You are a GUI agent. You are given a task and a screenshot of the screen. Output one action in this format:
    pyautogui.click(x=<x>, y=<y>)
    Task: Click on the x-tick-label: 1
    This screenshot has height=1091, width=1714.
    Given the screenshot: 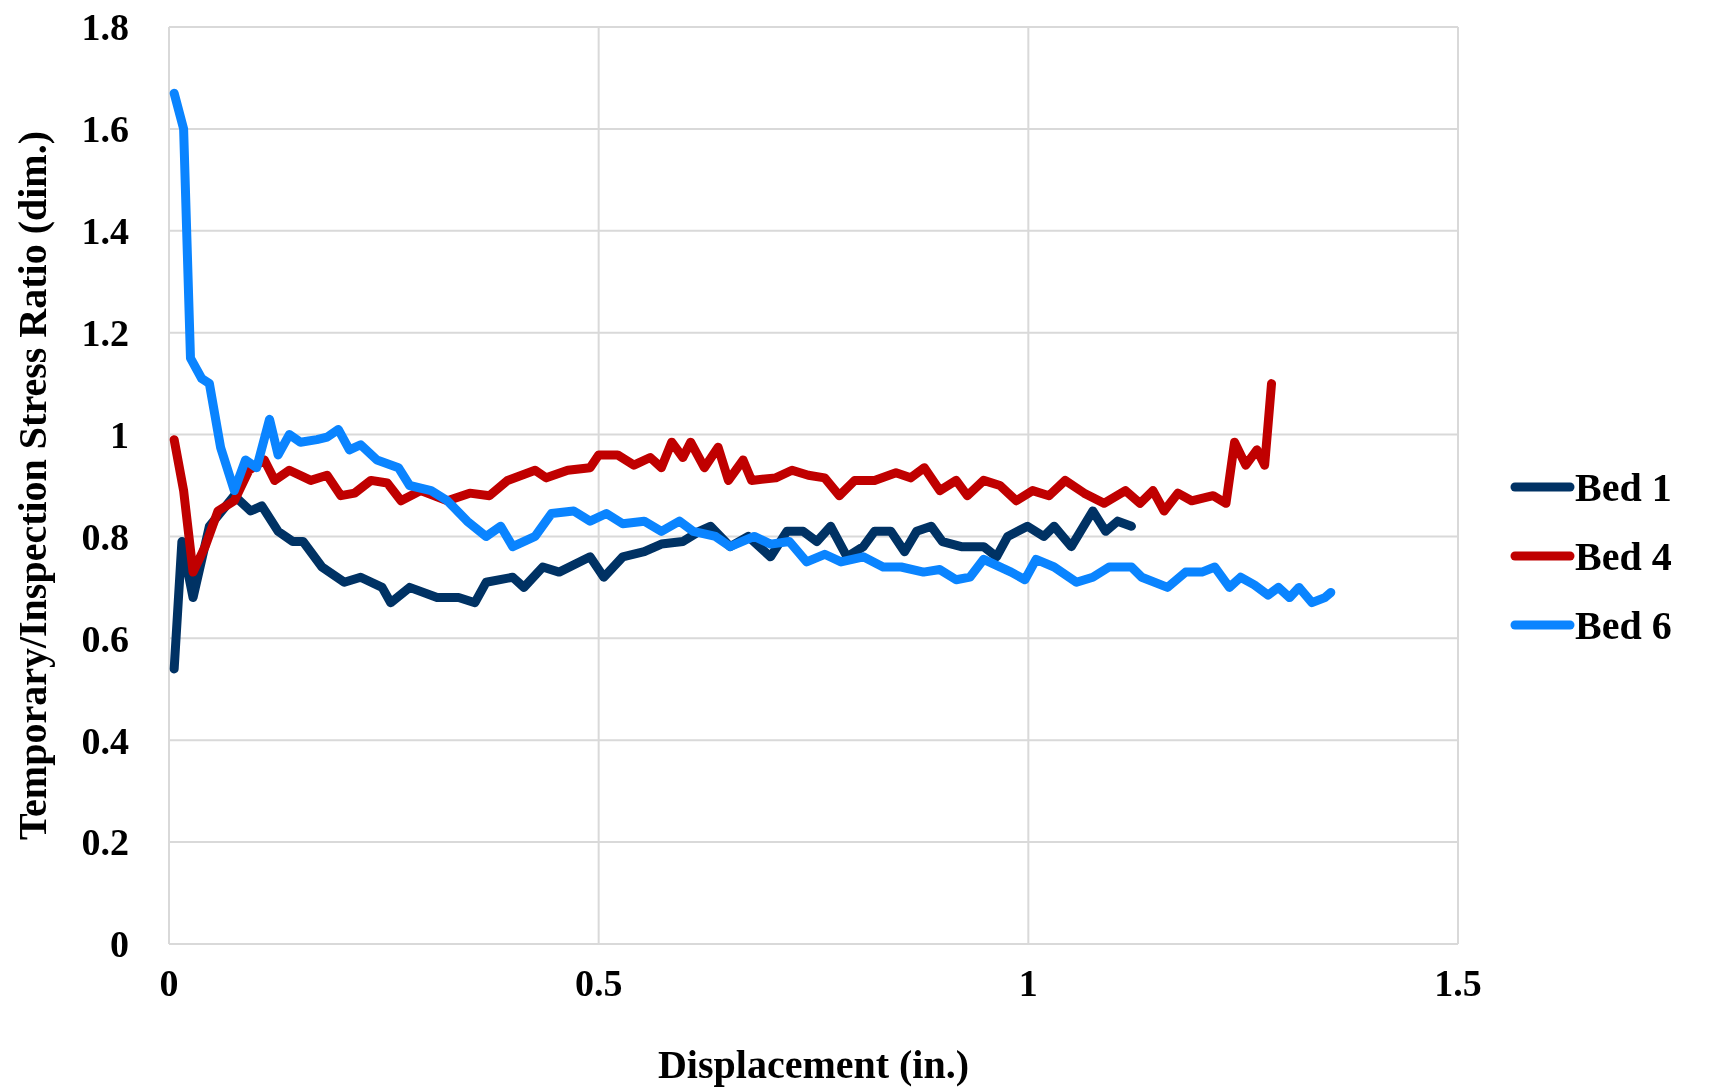 What is the action you would take?
    pyautogui.click(x=1028, y=983)
    